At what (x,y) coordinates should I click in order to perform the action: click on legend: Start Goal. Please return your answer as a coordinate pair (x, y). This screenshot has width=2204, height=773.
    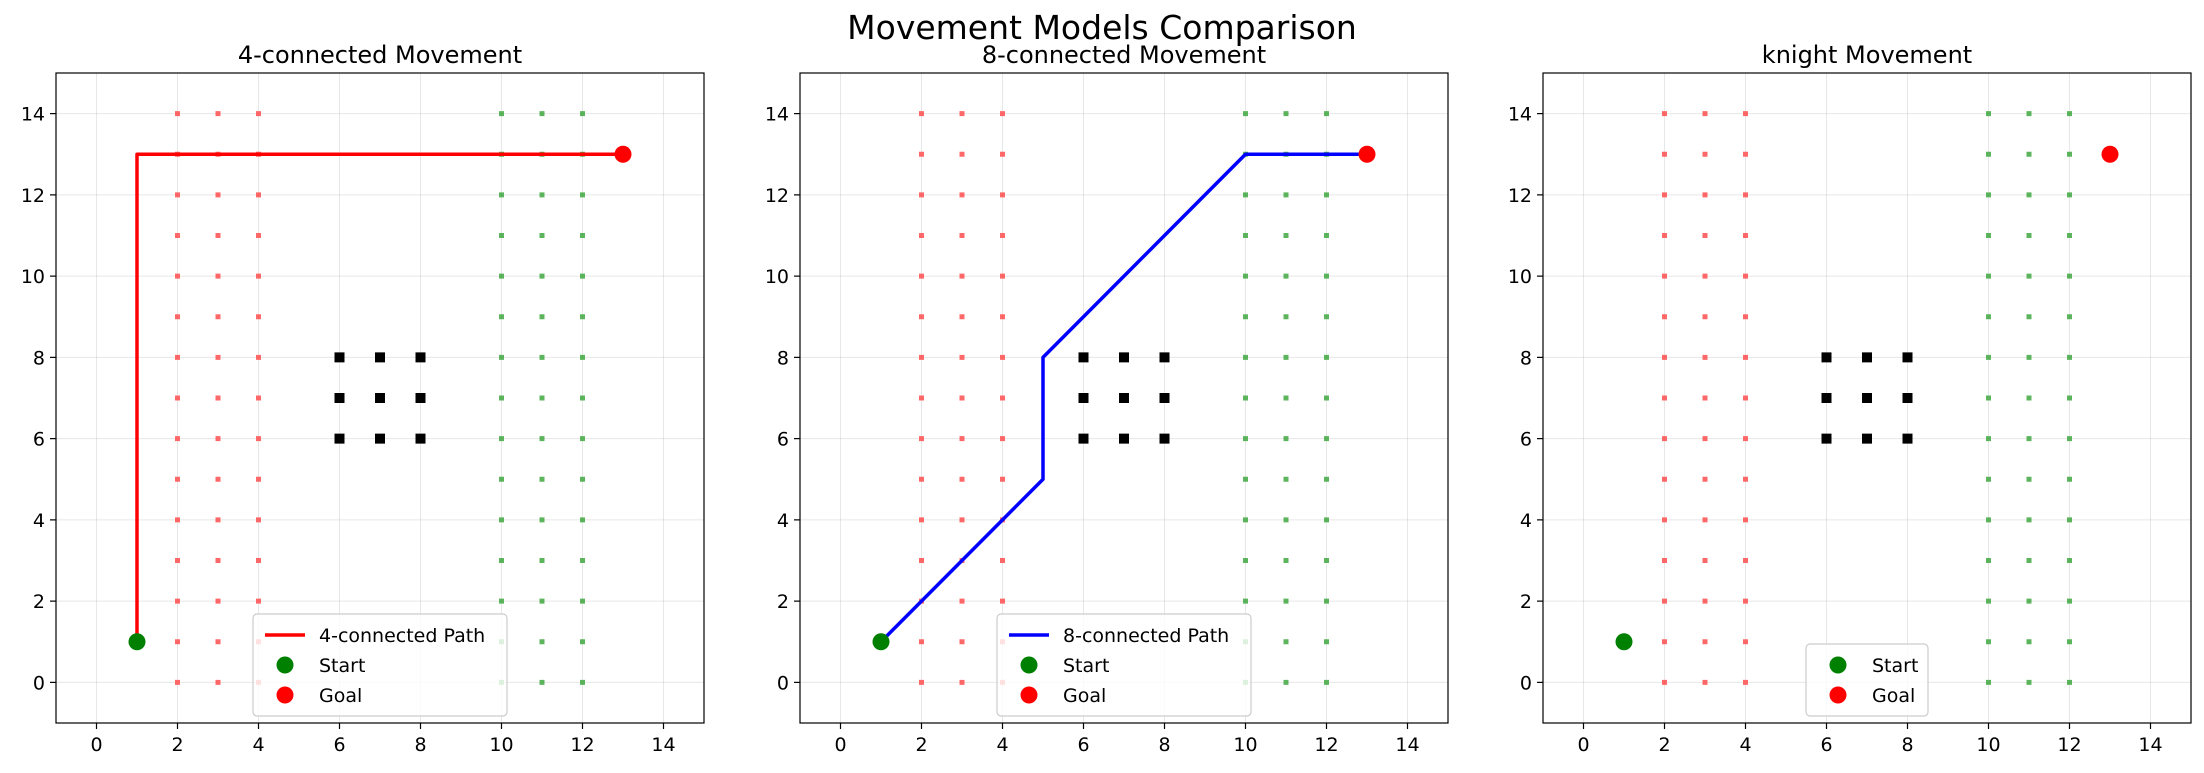
    Looking at the image, I should click on (1867, 680).